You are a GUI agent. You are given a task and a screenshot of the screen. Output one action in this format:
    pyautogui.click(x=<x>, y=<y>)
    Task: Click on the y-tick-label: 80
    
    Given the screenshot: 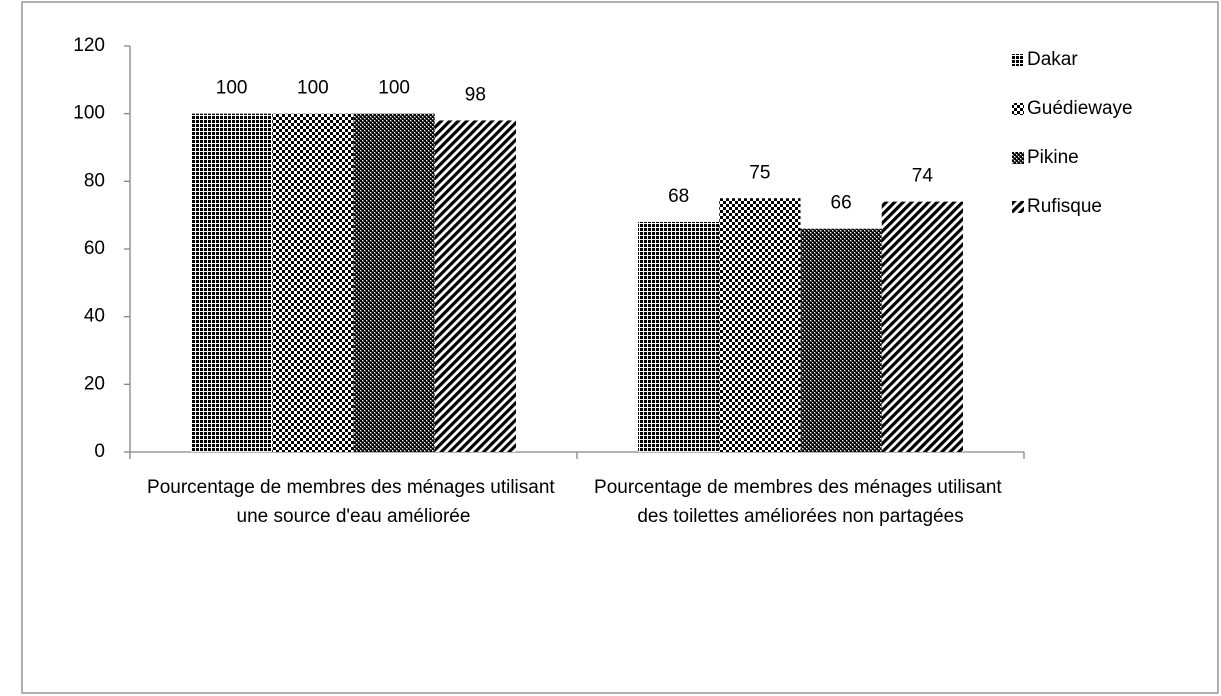 What is the action you would take?
    pyautogui.click(x=94, y=180)
    